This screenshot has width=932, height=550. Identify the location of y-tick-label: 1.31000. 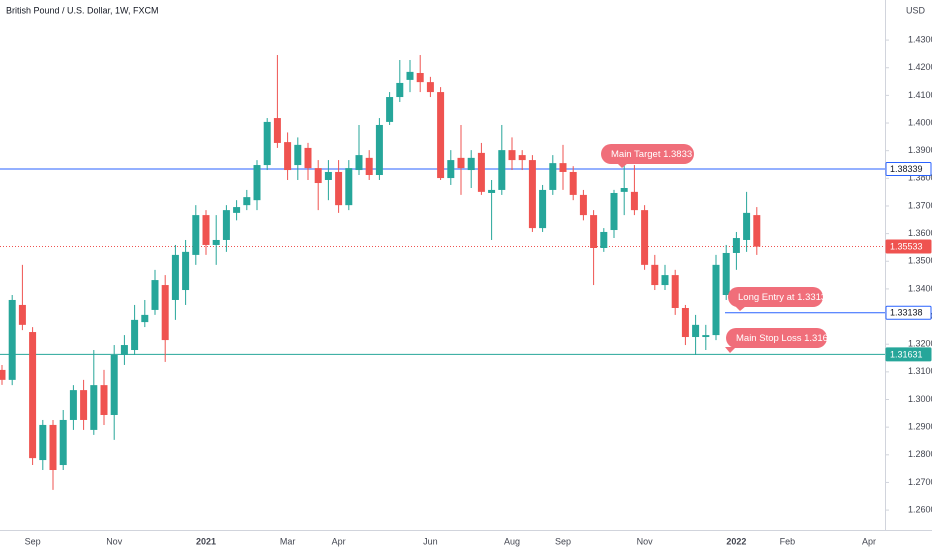
(920, 371).